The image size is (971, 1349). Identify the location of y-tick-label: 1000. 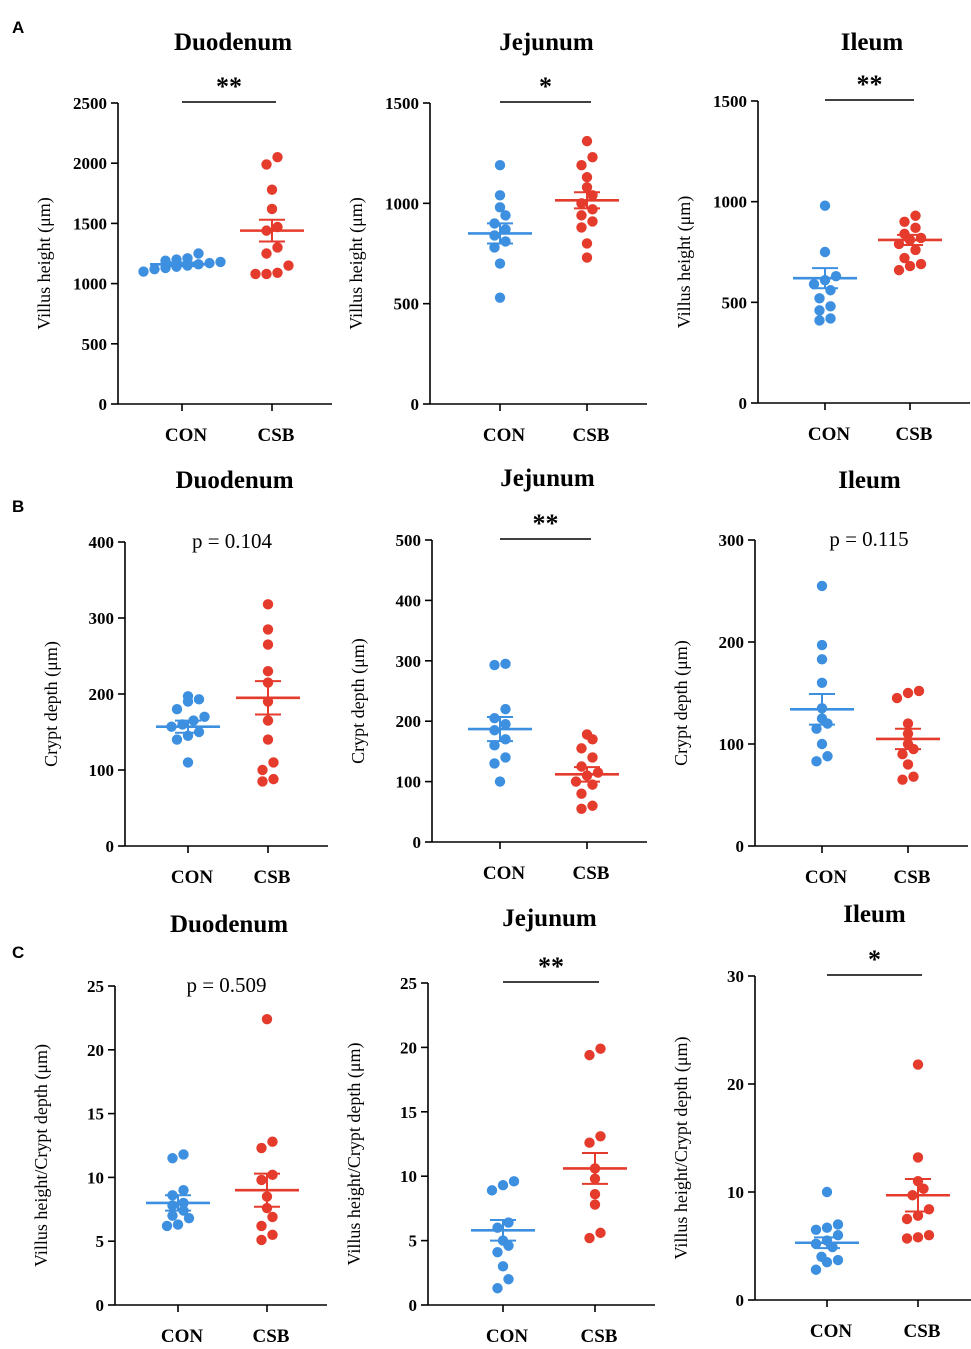
(402, 203).